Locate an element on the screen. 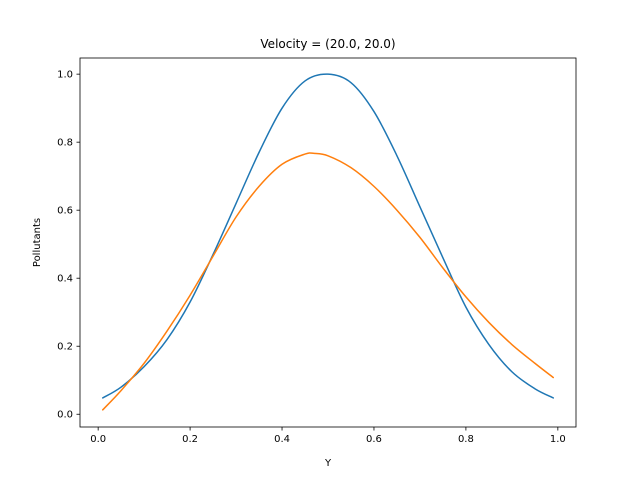 This screenshot has width=640, height=480. y-axis-title: Pollutants is located at coordinates (37, 242).